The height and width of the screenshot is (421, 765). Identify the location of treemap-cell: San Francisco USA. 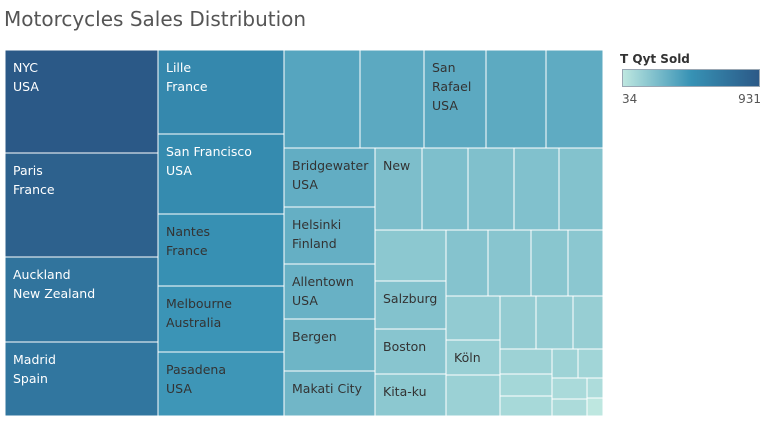
(221, 174).